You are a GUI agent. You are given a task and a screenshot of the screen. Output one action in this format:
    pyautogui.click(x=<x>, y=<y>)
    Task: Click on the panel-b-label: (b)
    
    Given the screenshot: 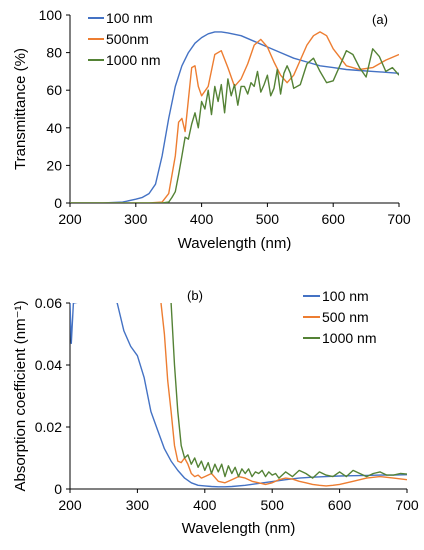 What is the action you would take?
    pyautogui.click(x=195, y=295)
    